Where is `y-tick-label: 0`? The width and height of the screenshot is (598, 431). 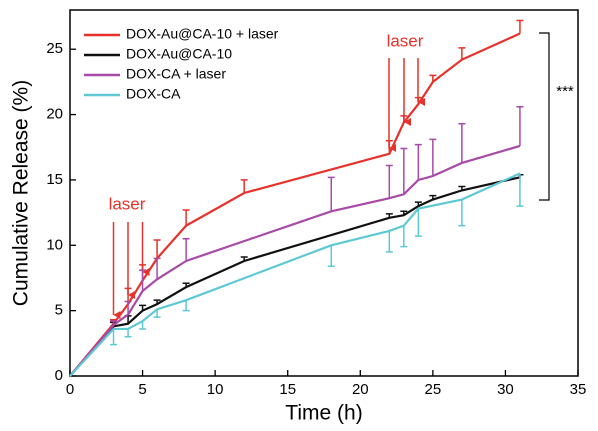 y-tick-label: 0 is located at coordinates (59, 375).